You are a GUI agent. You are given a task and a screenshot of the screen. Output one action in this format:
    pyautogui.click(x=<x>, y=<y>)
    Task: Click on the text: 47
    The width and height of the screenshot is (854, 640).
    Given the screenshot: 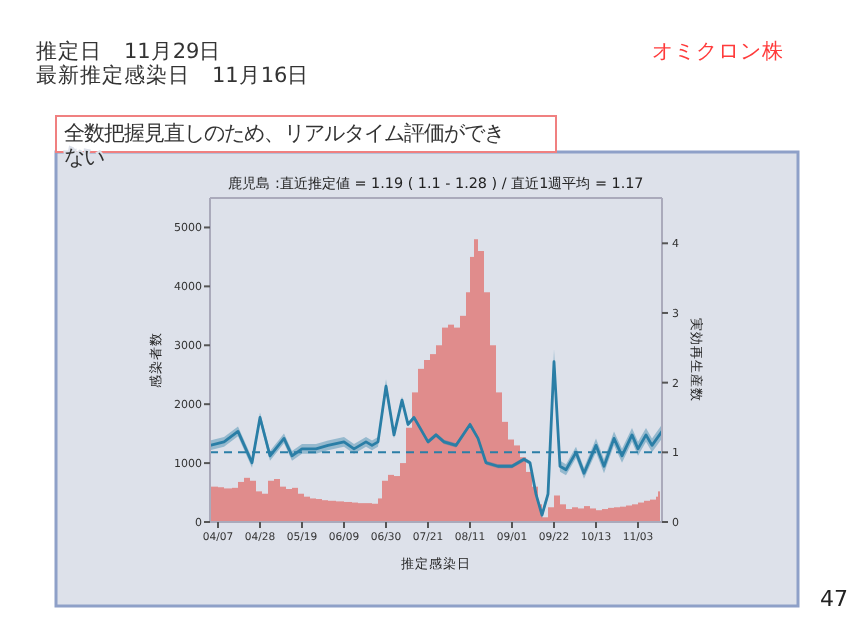 What is the action you would take?
    pyautogui.click(x=834, y=599)
    